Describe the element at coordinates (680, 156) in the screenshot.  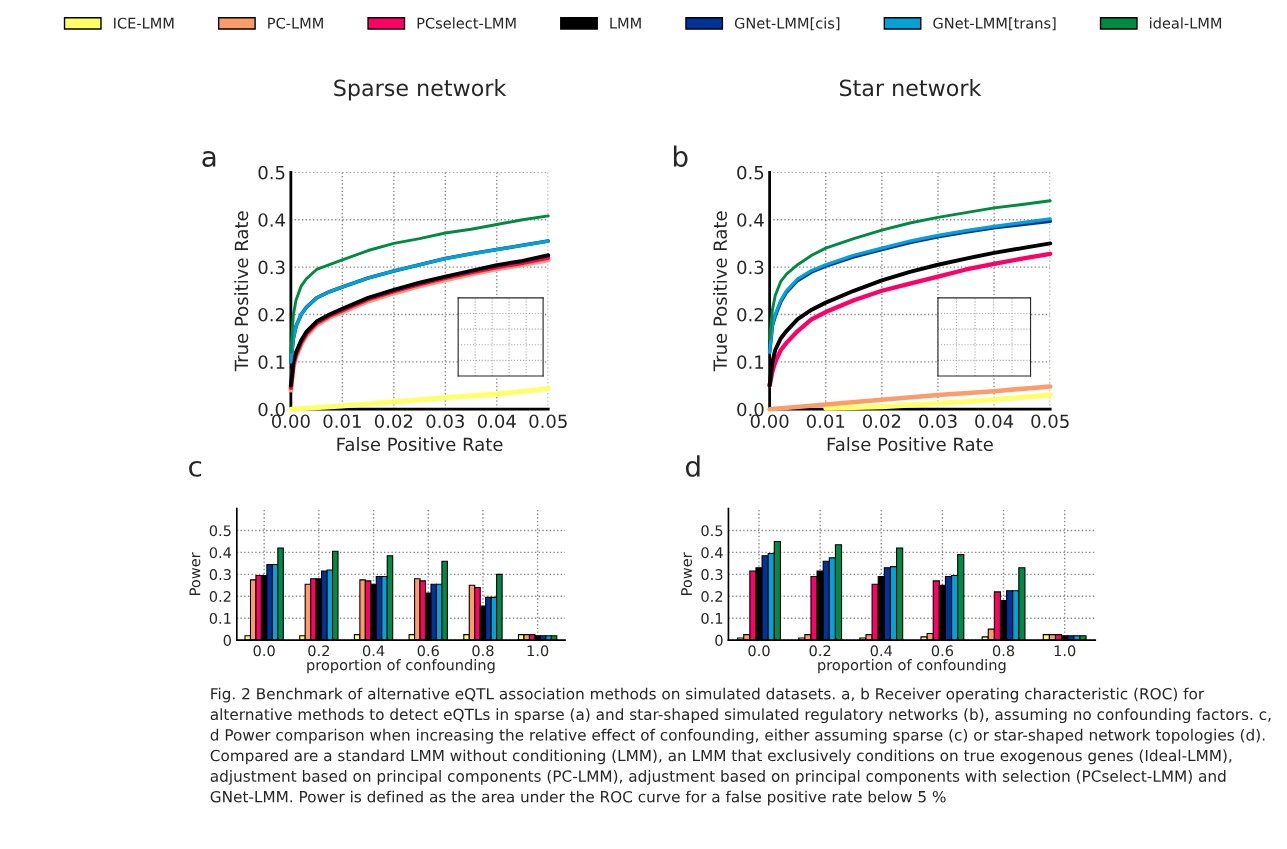
I see `text: b` at that location.